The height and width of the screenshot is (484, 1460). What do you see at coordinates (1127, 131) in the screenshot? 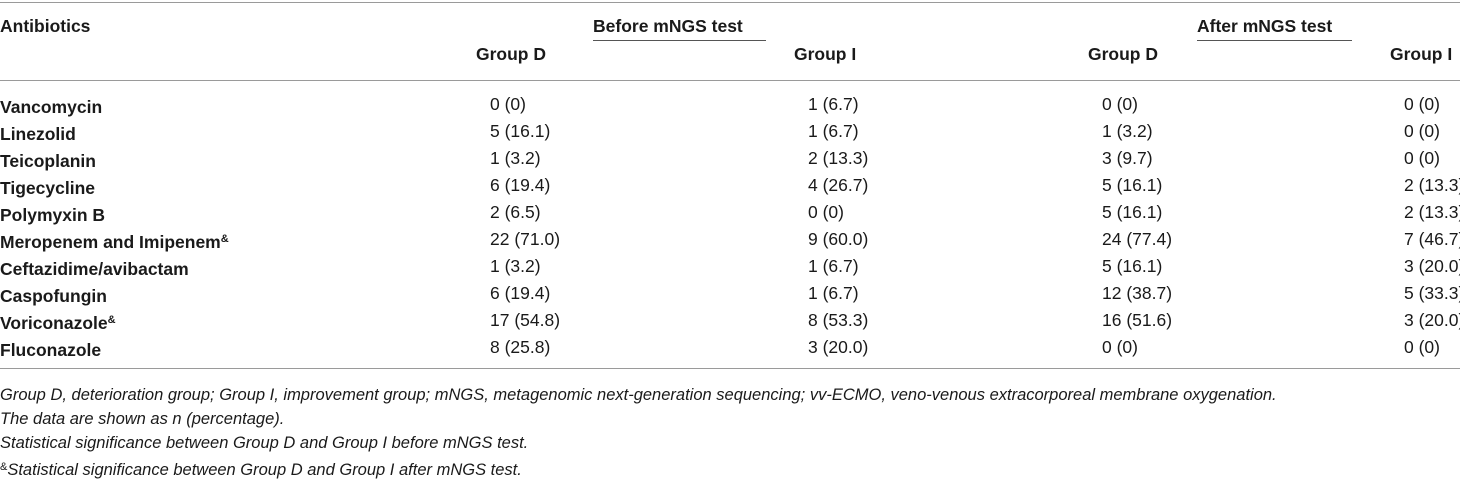
I see `cell-after-group-d: 1 (3.2)` at bounding box center [1127, 131].